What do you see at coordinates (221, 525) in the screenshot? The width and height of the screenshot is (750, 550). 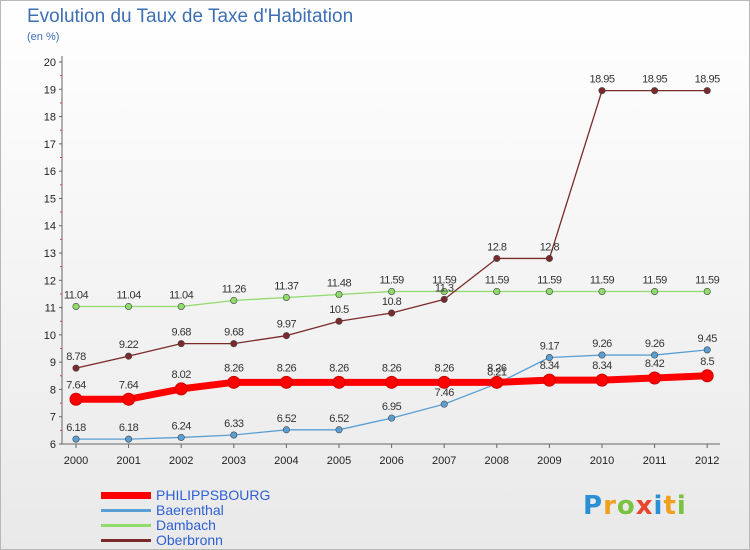 I see `legend-item-dambach: Dambach` at bounding box center [221, 525].